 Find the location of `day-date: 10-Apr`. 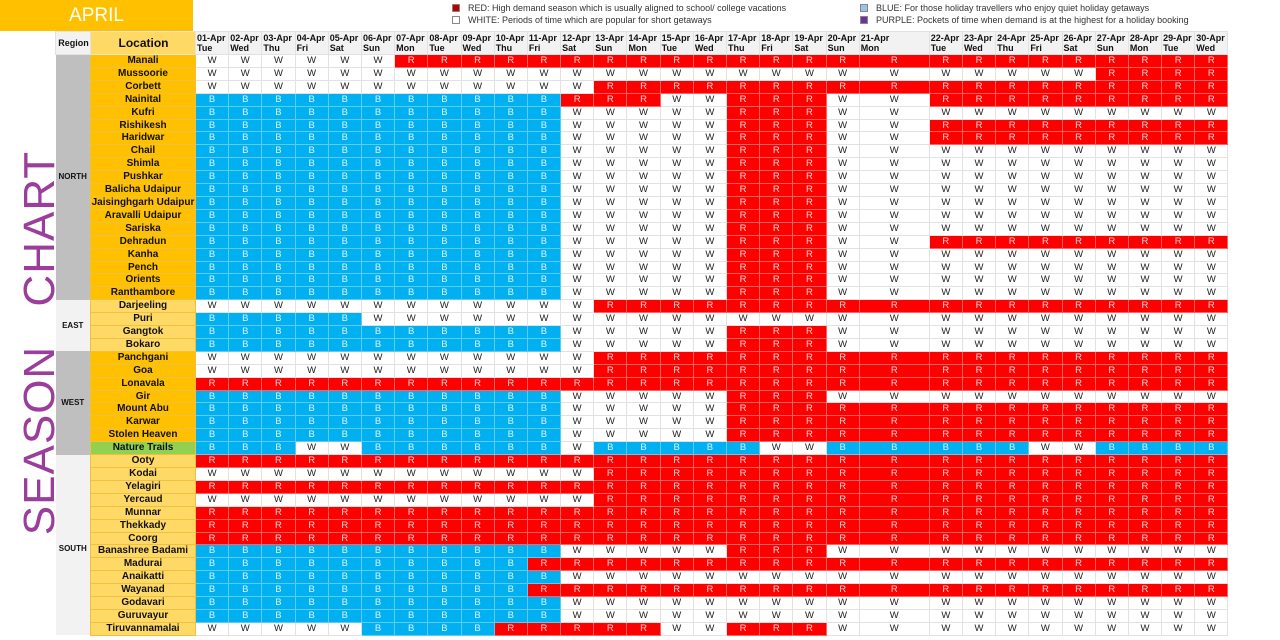

day-date: 10-Apr is located at coordinates (510, 38).